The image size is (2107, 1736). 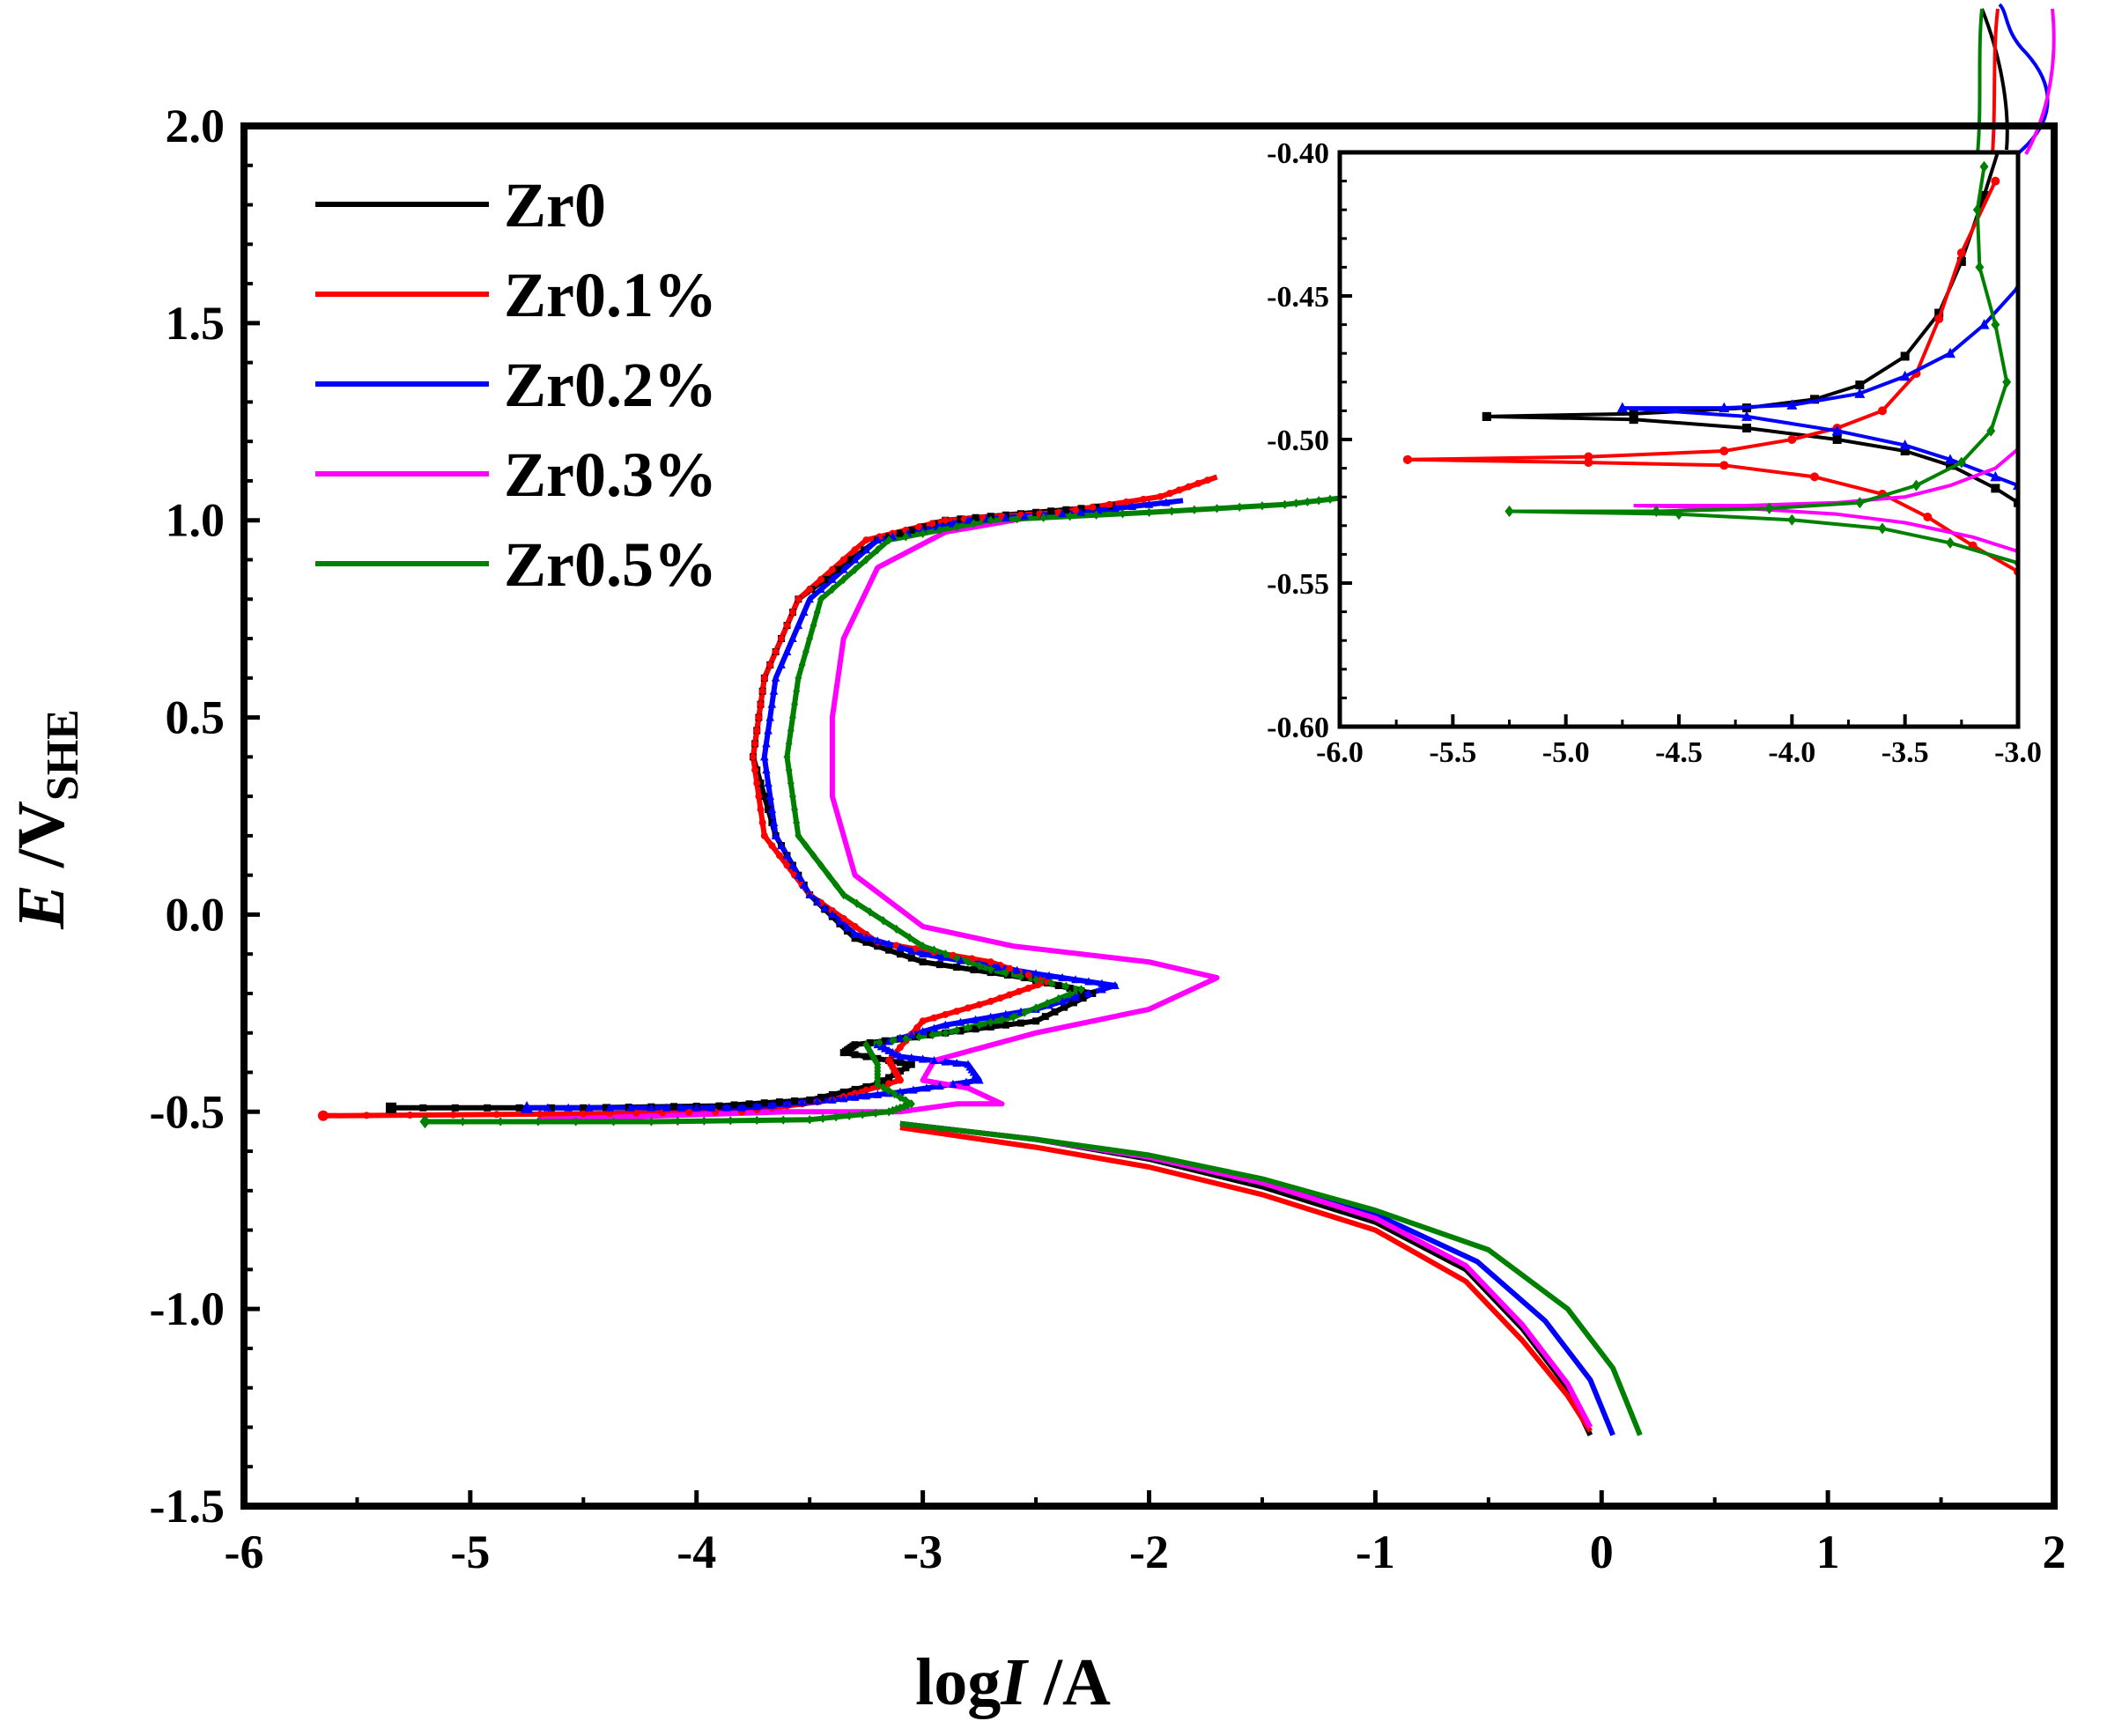 I want to click on y-axis-title: E /VSHE, so click(x=46, y=819).